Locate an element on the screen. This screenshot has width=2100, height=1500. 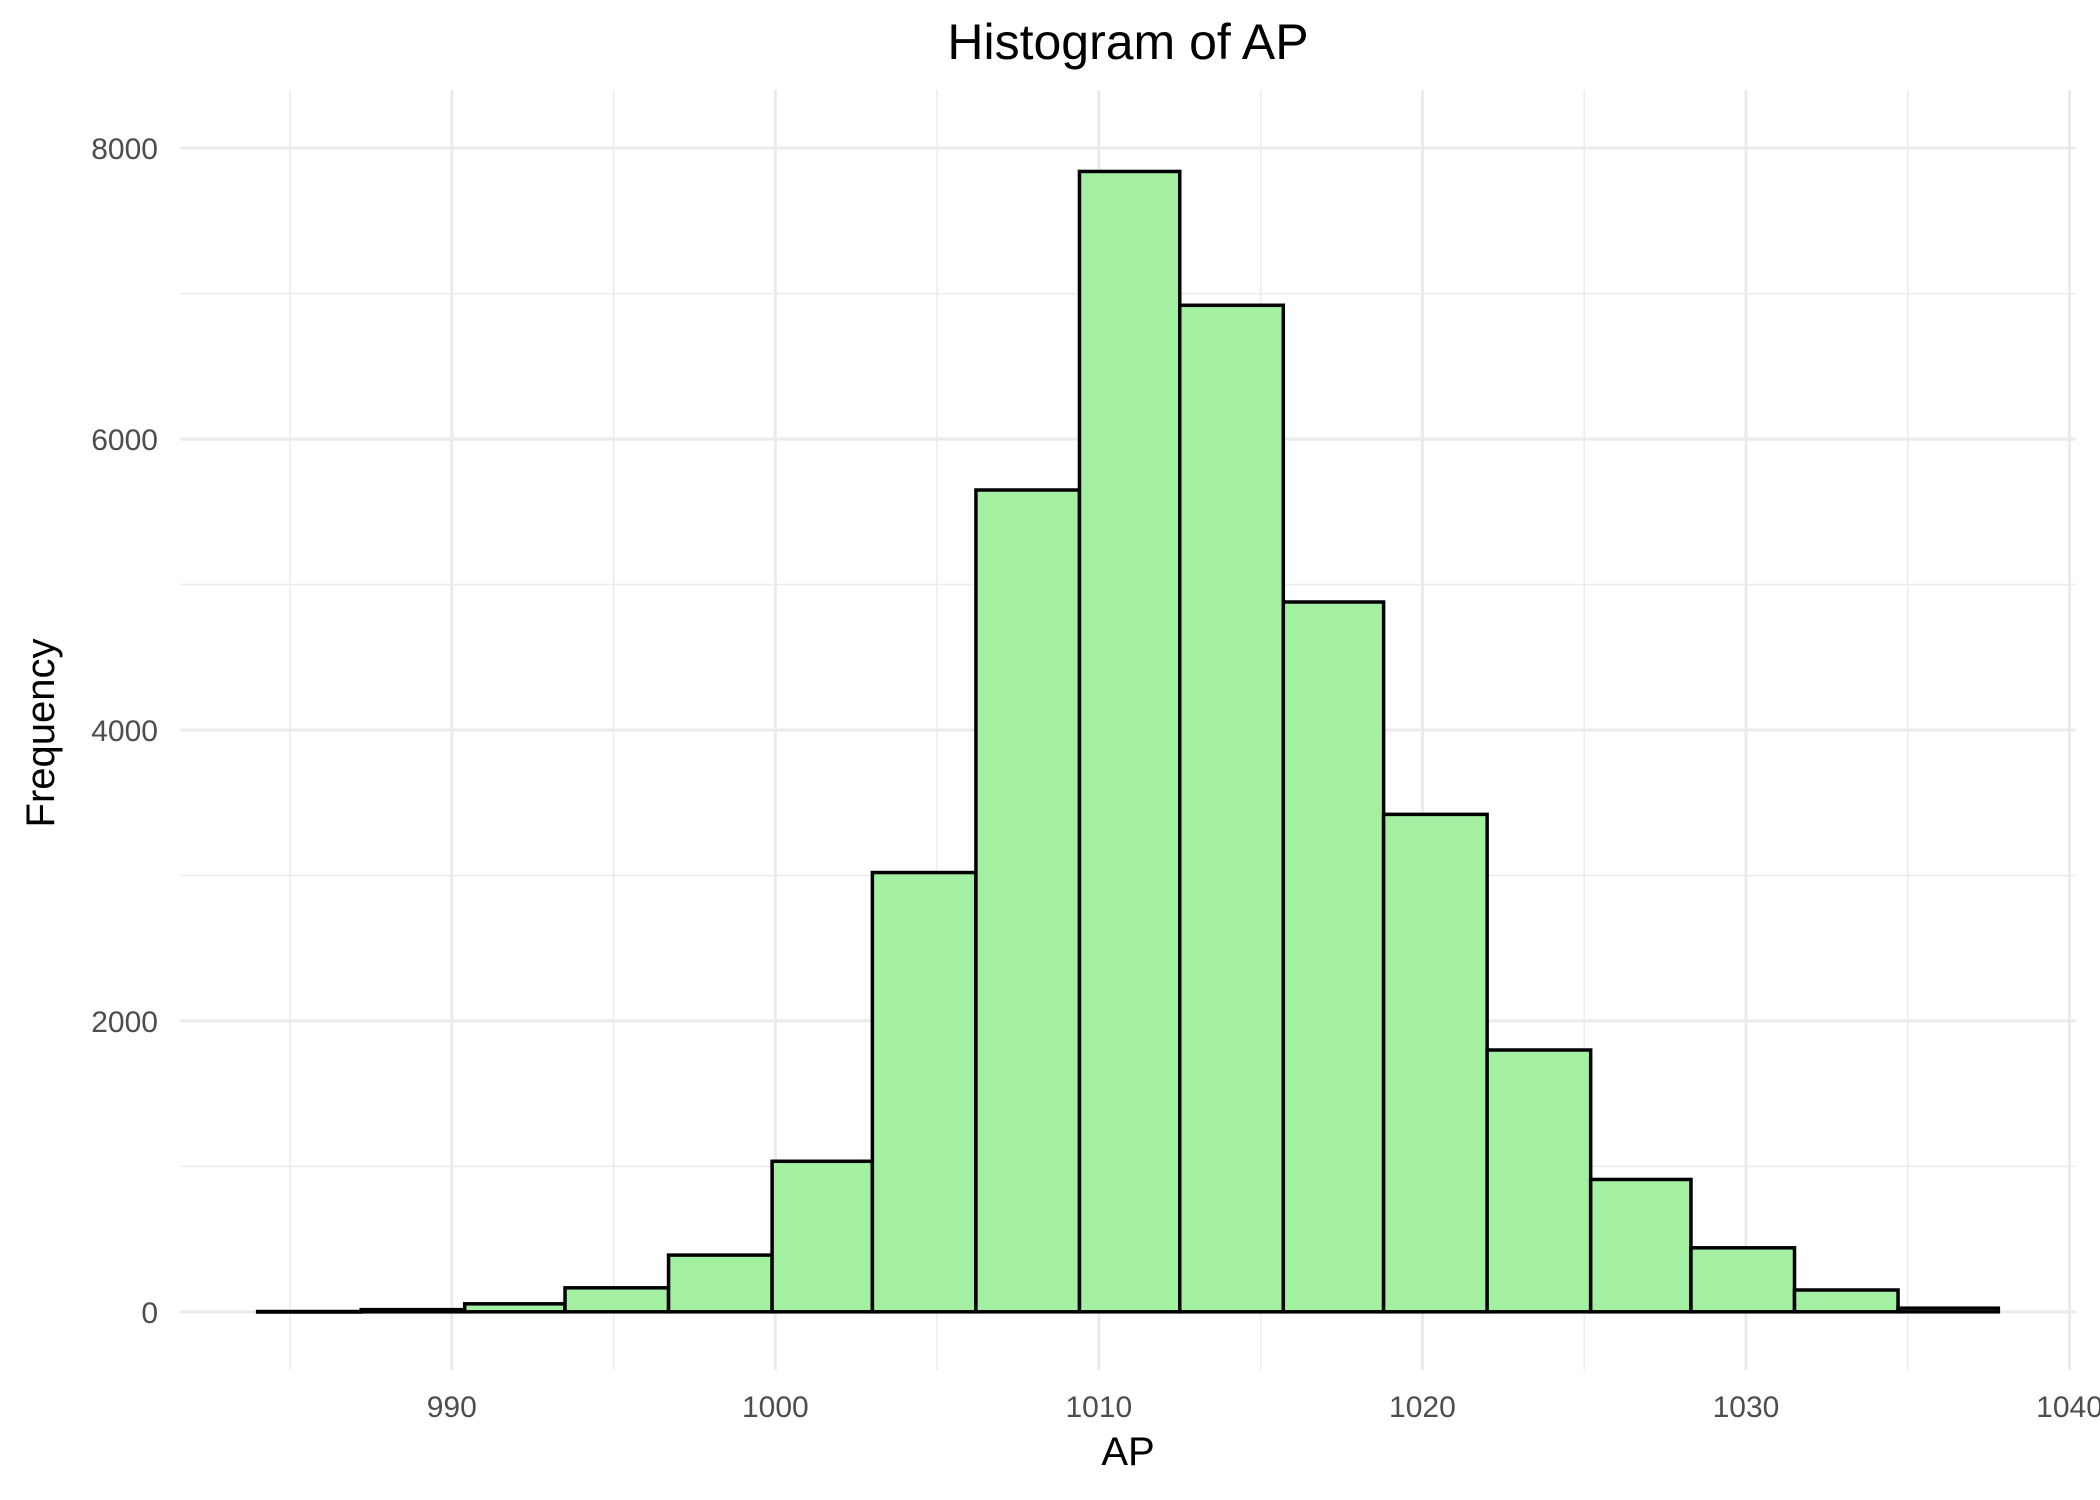
y-axis-title: Frequency is located at coordinates (41, 733).